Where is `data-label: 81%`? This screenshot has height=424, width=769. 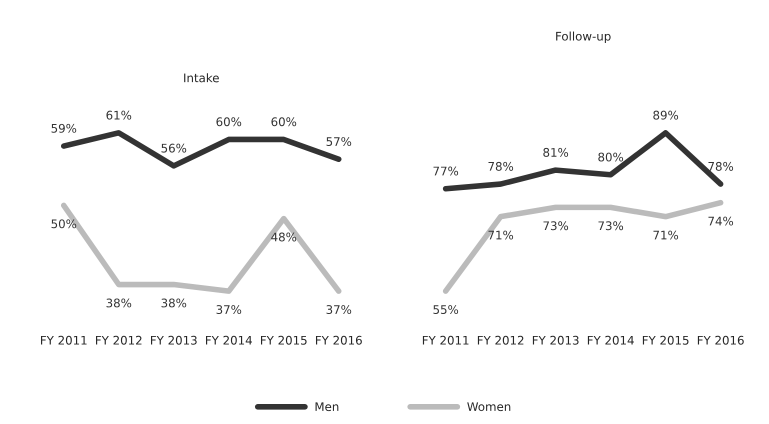 data-label: 81% is located at coordinates (555, 152).